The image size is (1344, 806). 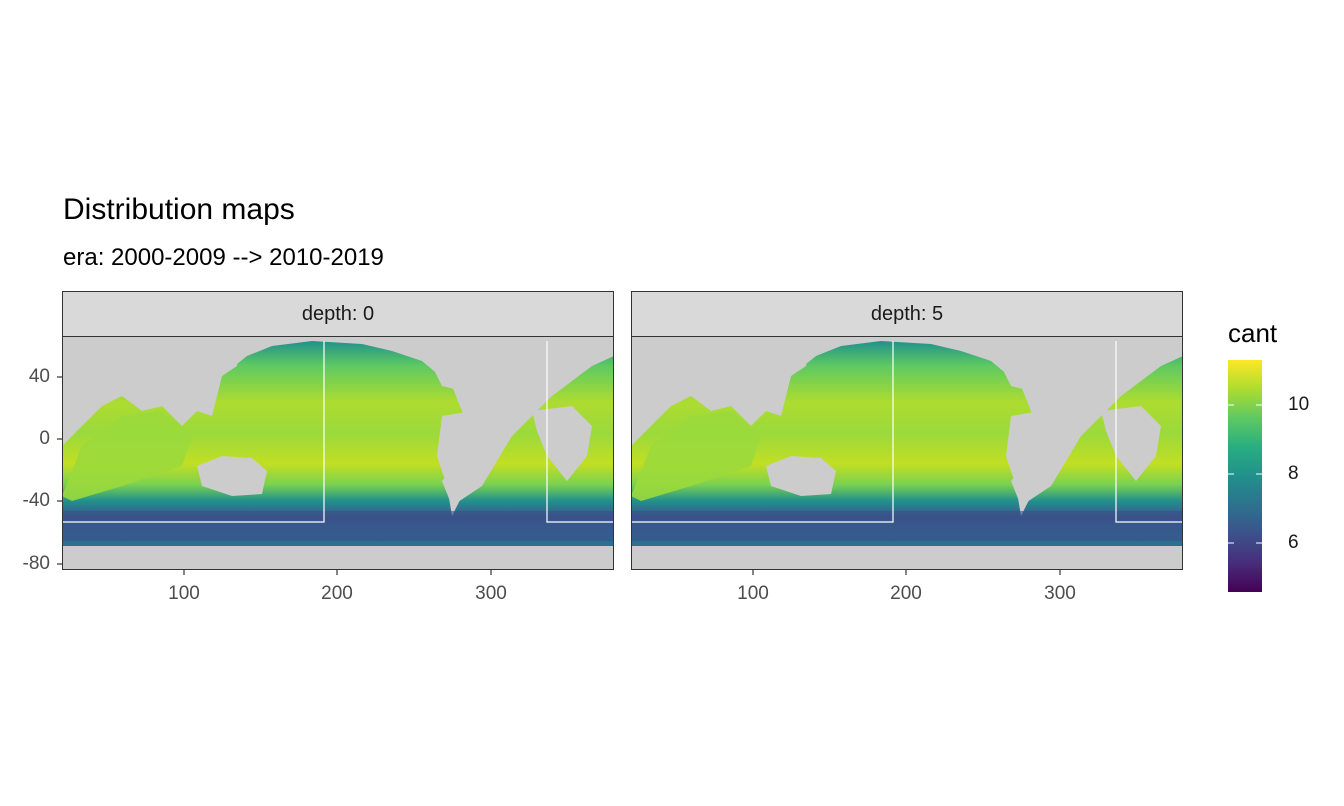 I want to click on legend-label: 8, so click(x=1293, y=473).